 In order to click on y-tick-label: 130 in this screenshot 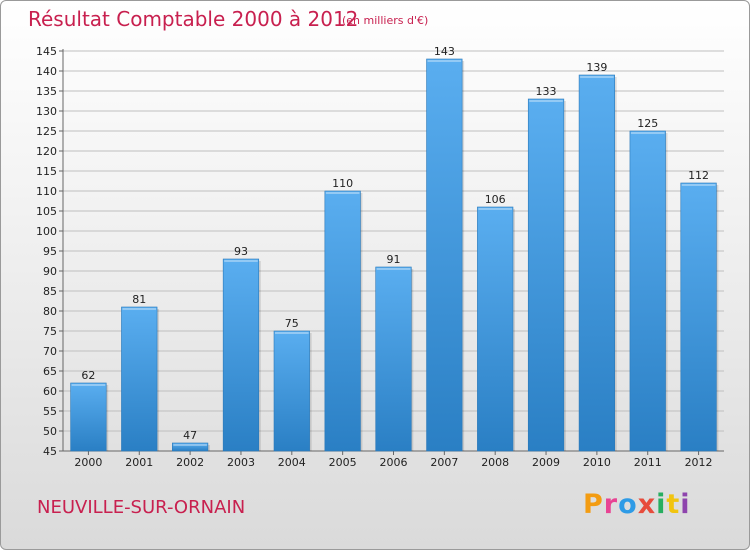, I will do `click(46, 111)`.